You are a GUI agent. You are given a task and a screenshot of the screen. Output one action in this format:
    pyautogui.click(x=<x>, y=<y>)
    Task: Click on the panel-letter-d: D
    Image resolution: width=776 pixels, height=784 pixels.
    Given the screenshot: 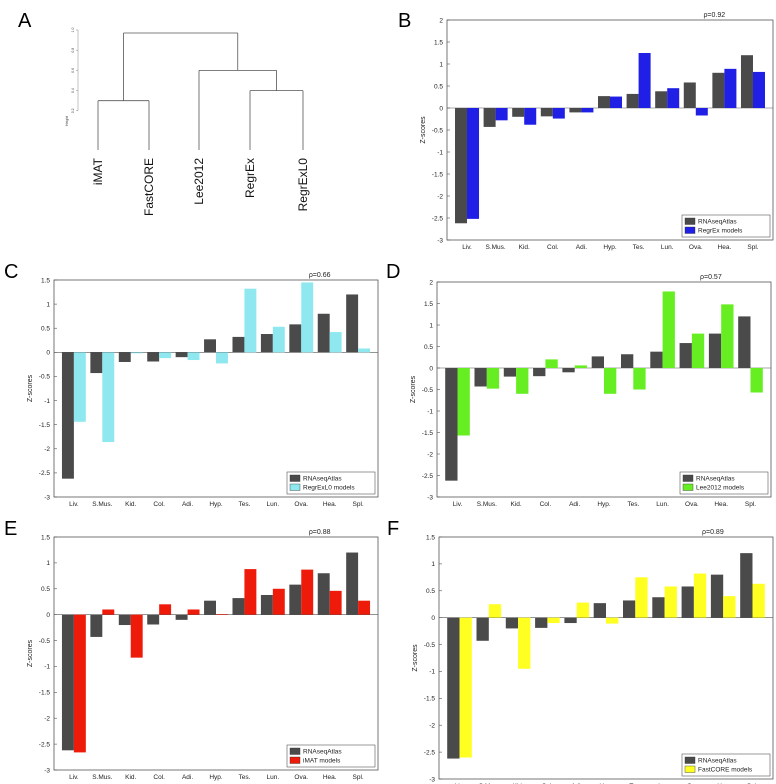 What is the action you would take?
    pyautogui.click(x=393, y=272)
    